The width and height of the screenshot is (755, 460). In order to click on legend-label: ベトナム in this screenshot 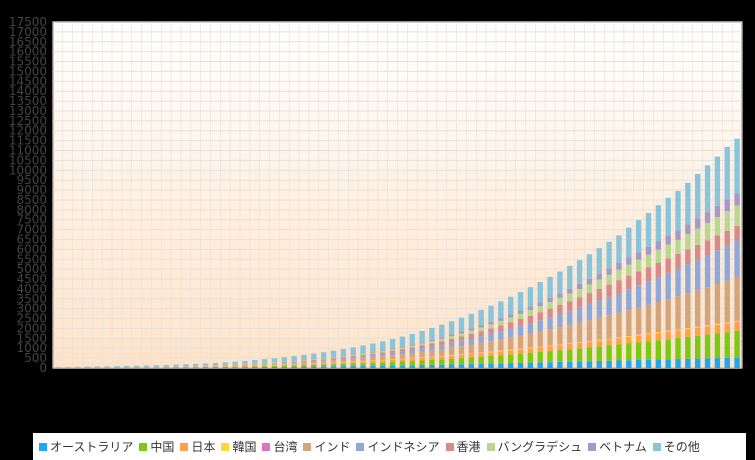, I will do `click(623, 447)`.